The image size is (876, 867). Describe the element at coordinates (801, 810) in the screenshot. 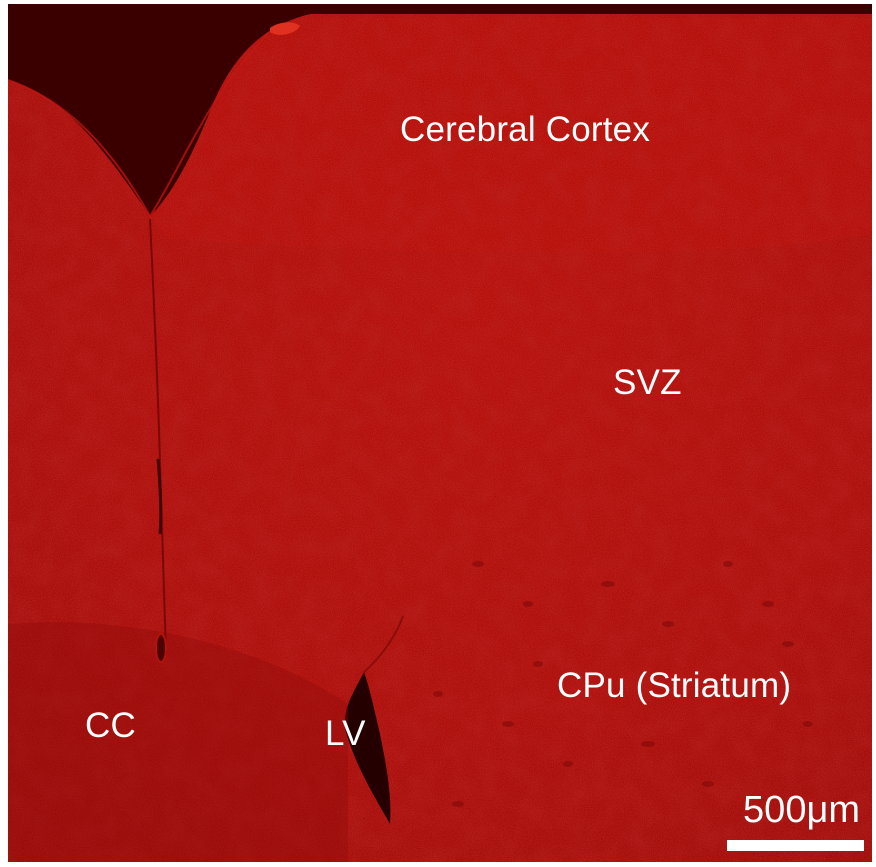

I see `scale-bar-label: 500μm` at that location.